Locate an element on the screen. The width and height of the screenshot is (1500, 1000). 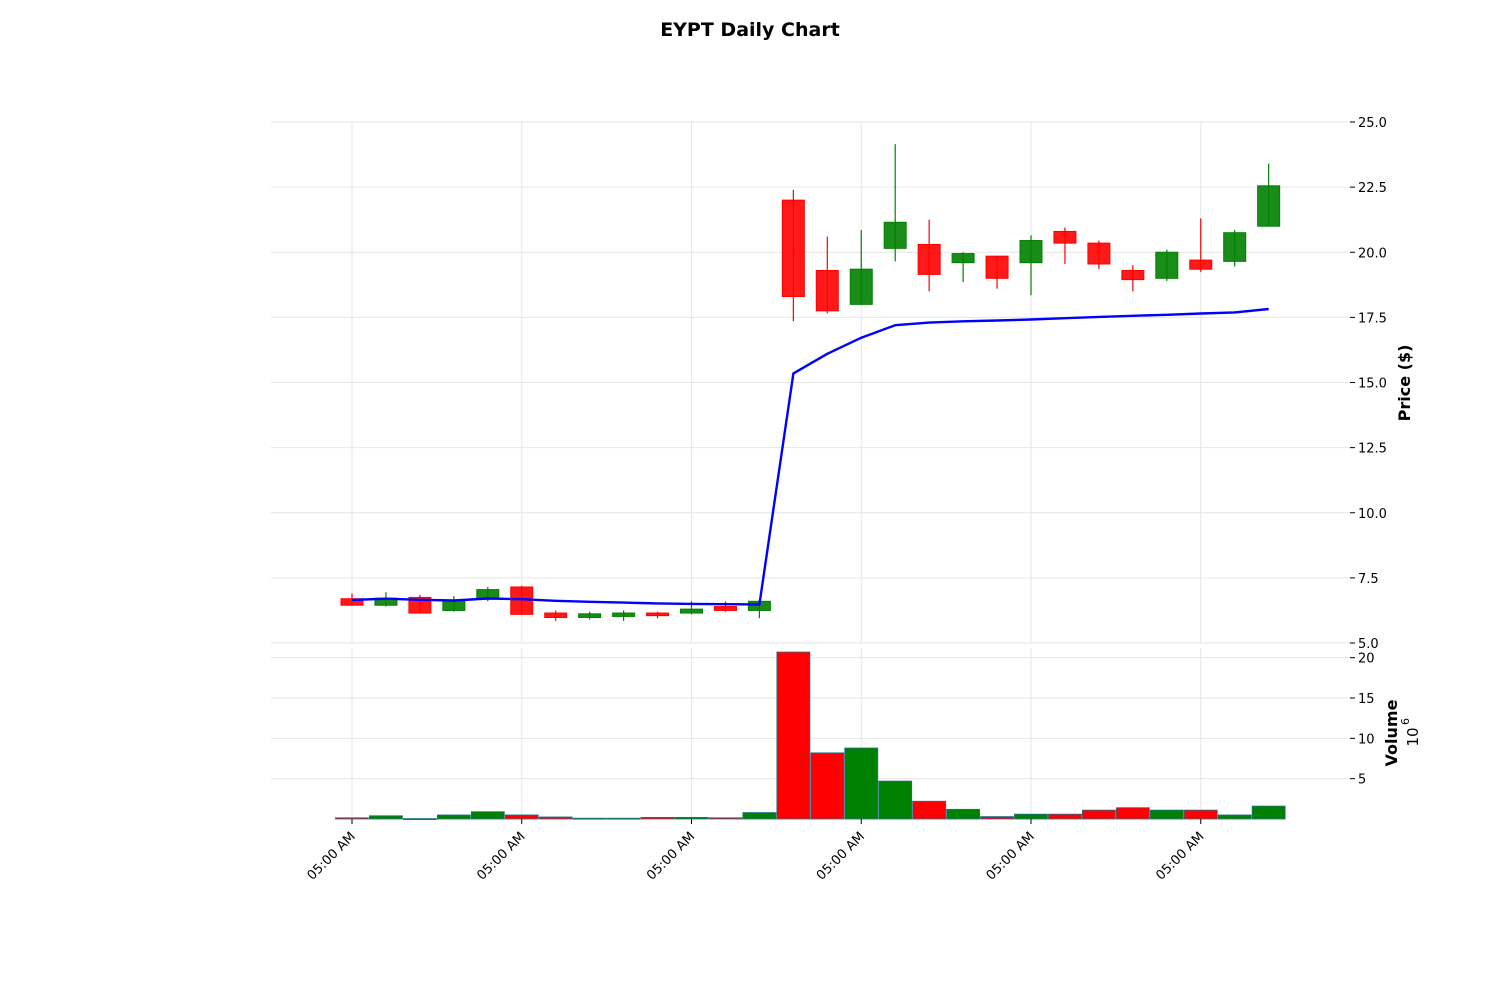
price-axis-ticks: 5.0 7.5 10.0 12.5 15.0 17.5 20.0 22.5 25.0 is located at coordinates (1368, 384).